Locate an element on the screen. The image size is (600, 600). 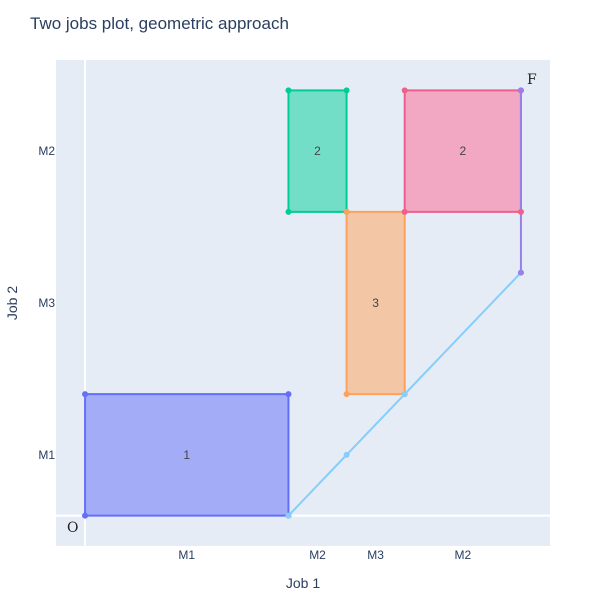
rectangle-label-1: 1 is located at coordinates (186, 455).